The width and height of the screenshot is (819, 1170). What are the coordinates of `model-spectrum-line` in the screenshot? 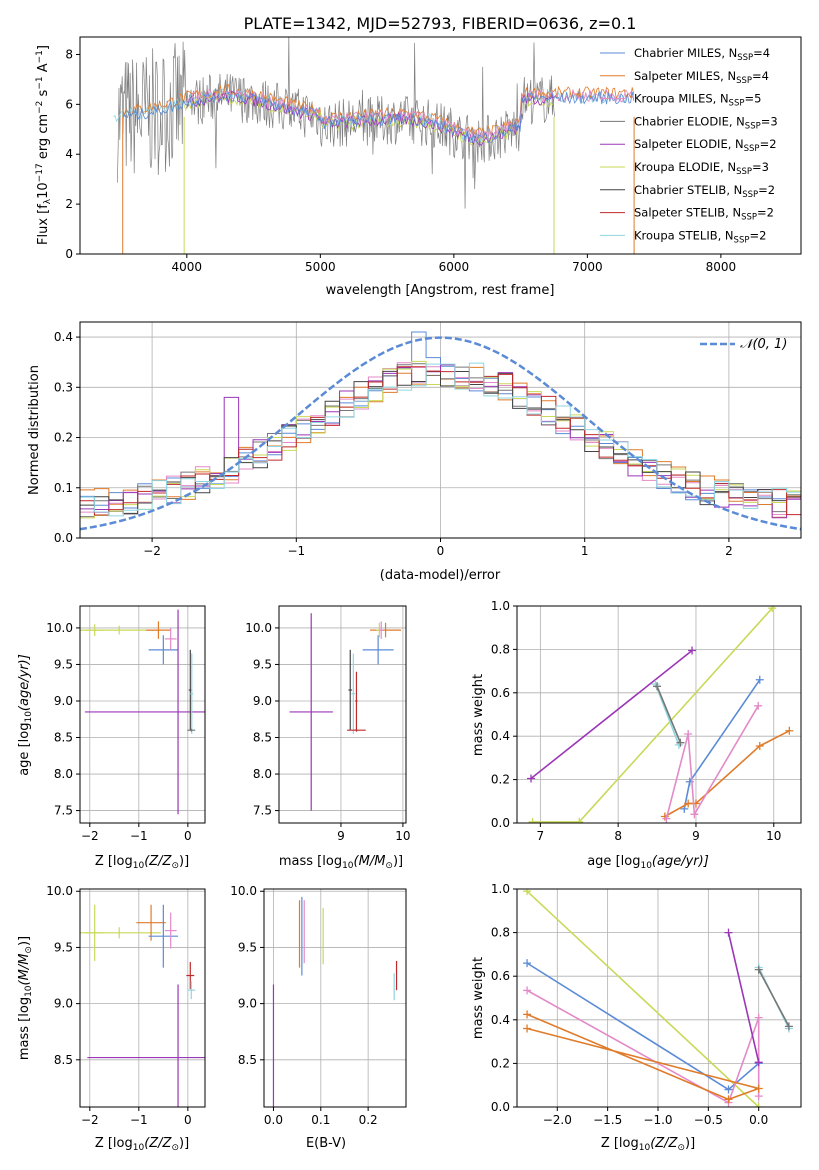 It's located at (370, 116).